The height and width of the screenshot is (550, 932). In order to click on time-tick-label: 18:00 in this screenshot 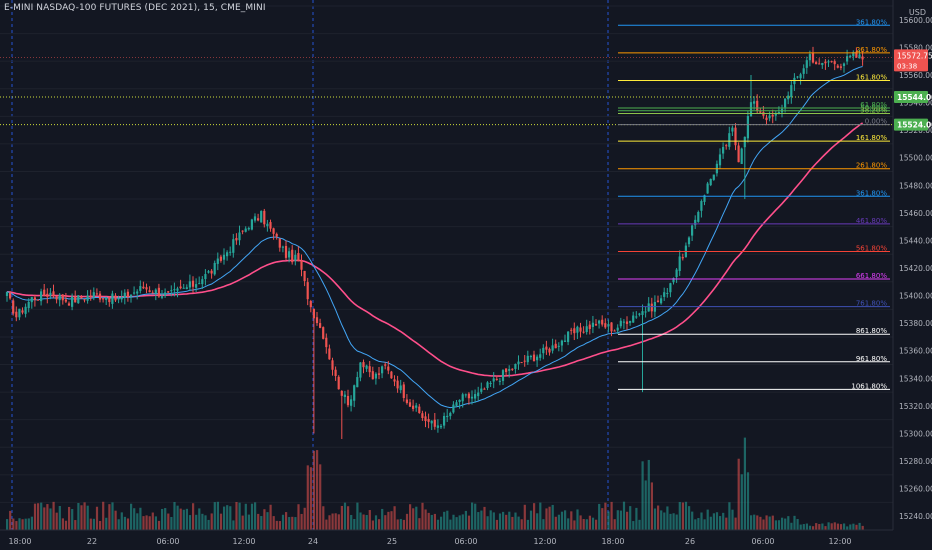, I will do `click(19, 541)`.